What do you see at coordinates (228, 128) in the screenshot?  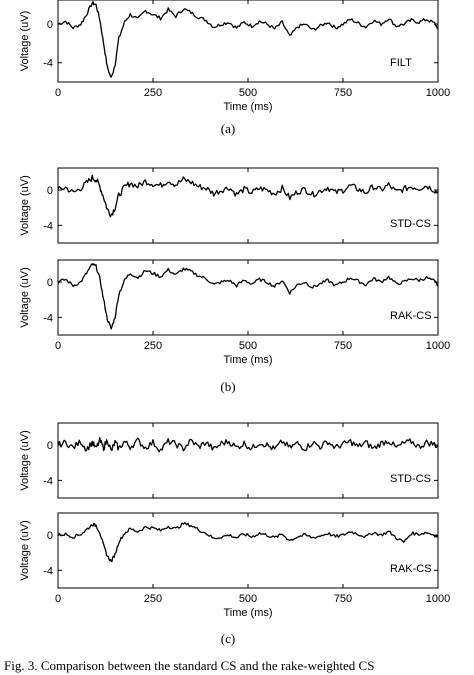 I see `panel-caption: (a)` at bounding box center [228, 128].